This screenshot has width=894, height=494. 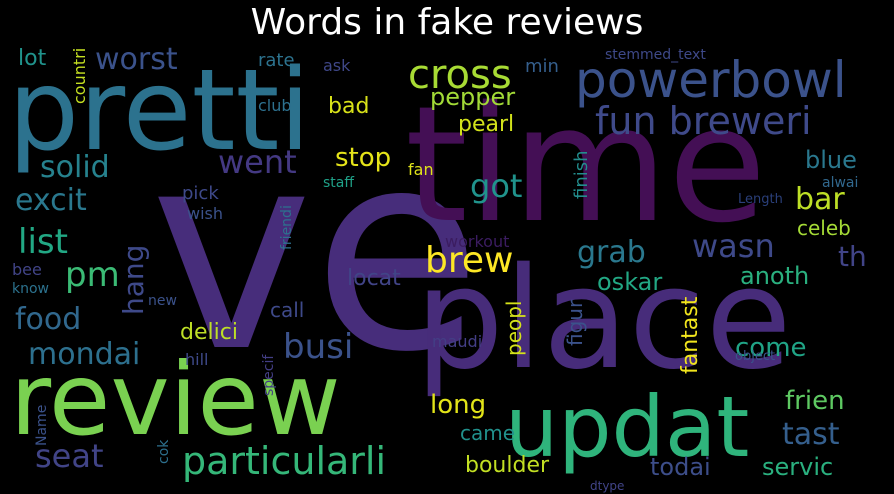 I want to click on word-place: place, so click(x=603, y=319).